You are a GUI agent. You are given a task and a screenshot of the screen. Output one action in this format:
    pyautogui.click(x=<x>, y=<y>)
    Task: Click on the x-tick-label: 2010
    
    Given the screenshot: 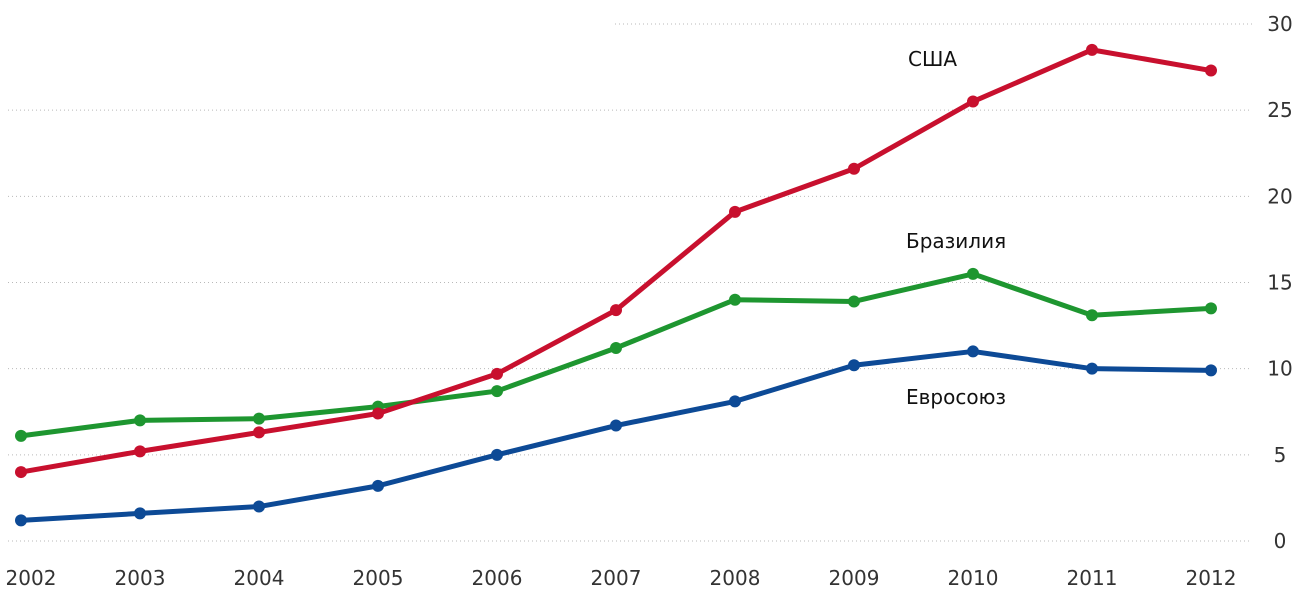 What is the action you would take?
    pyautogui.click(x=973, y=578)
    